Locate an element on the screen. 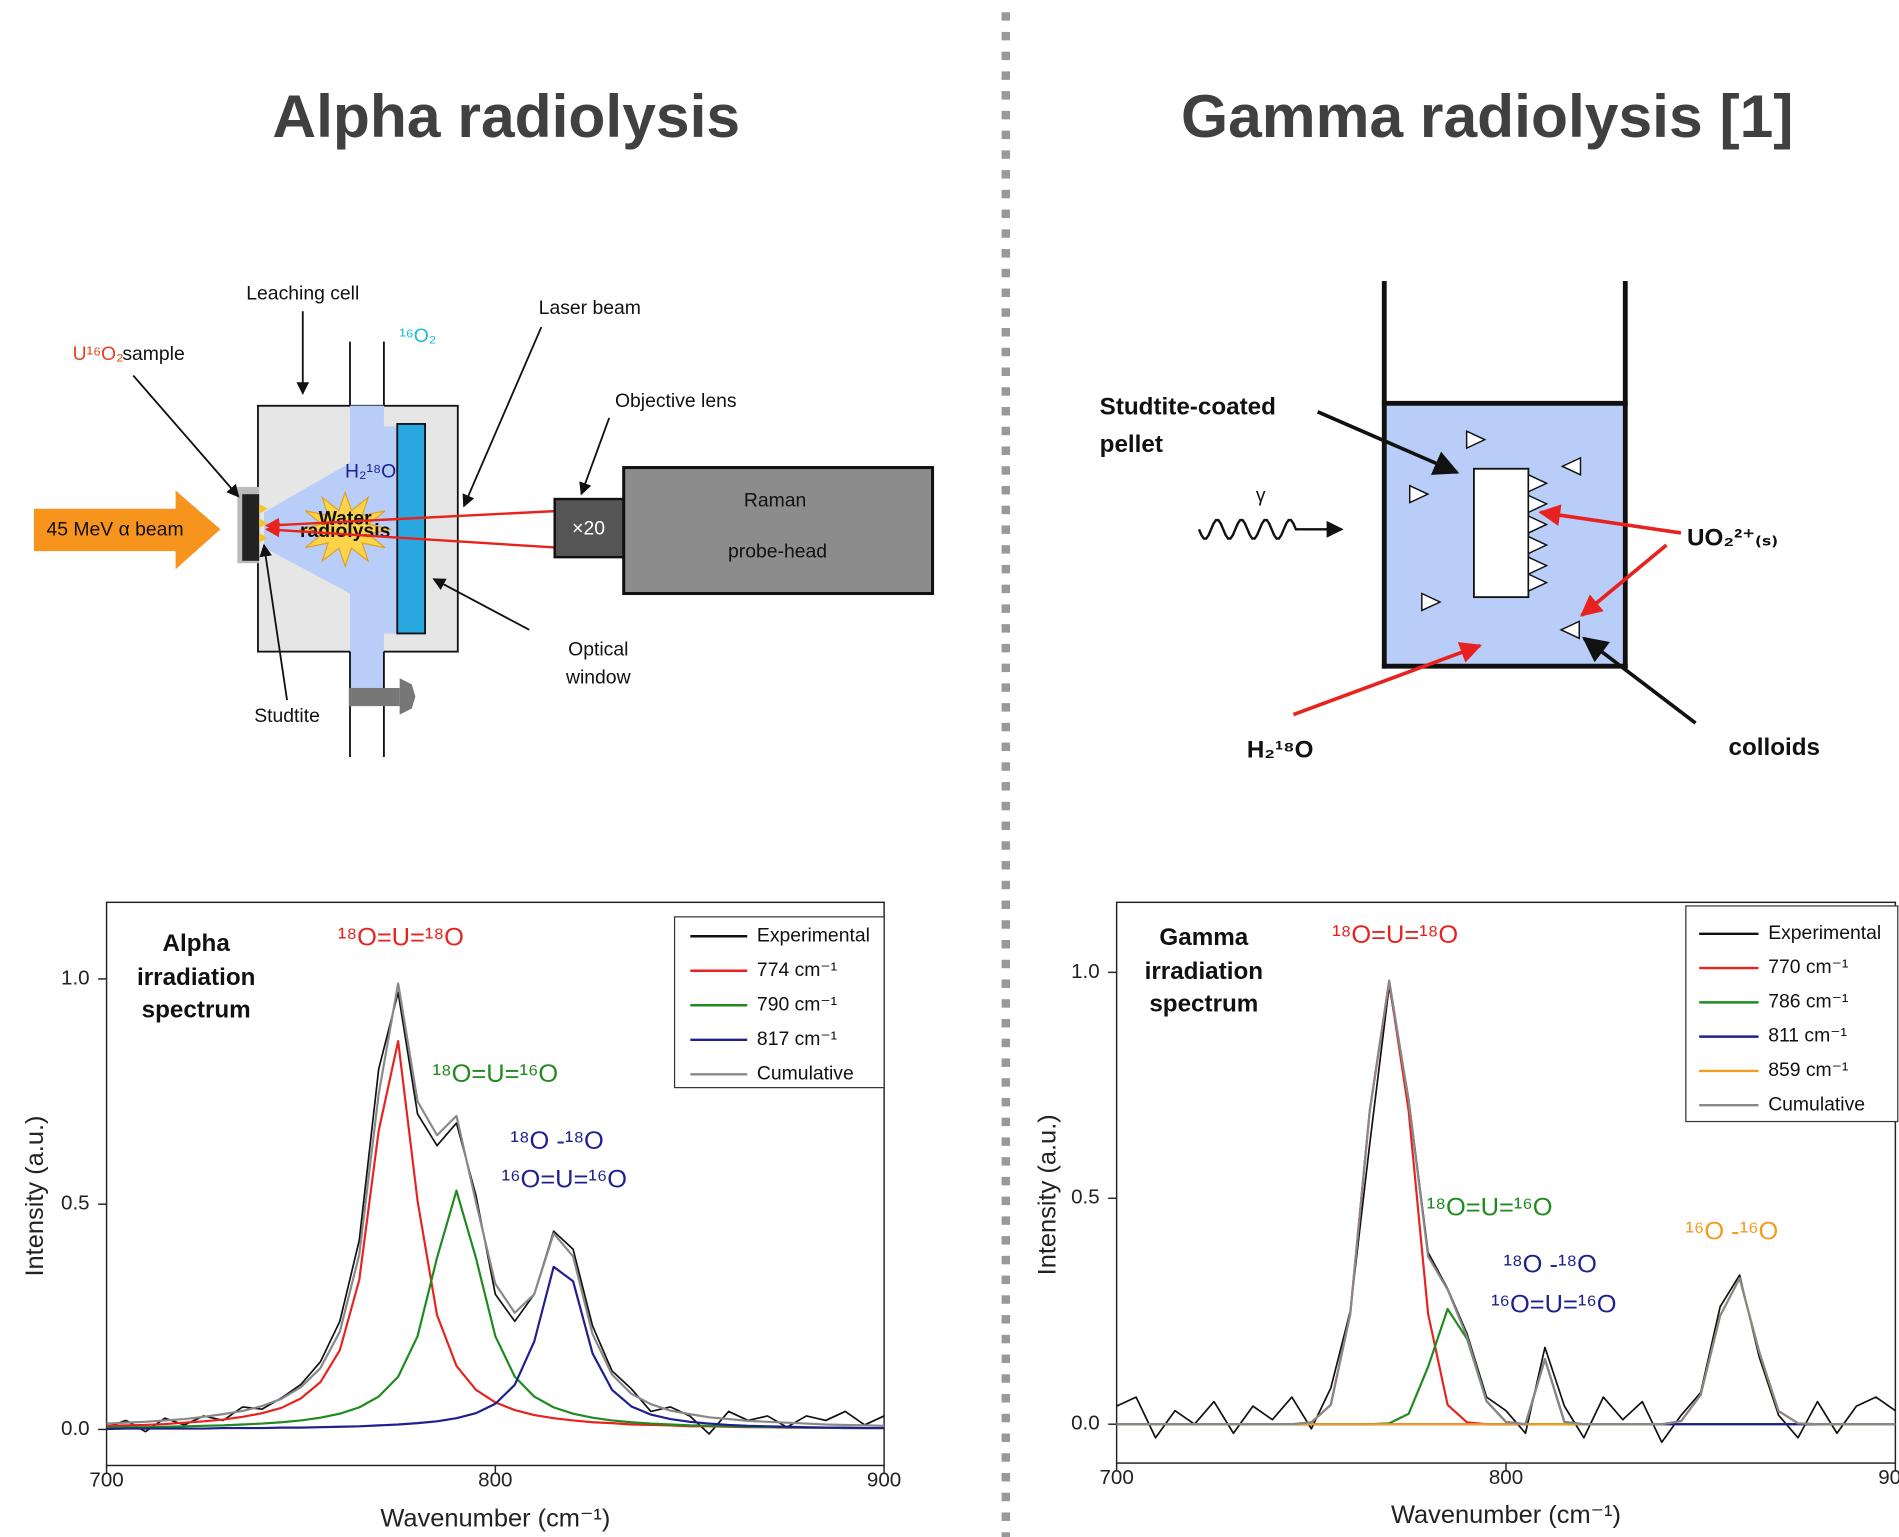  label: Objective lens is located at coordinates (676, 401).